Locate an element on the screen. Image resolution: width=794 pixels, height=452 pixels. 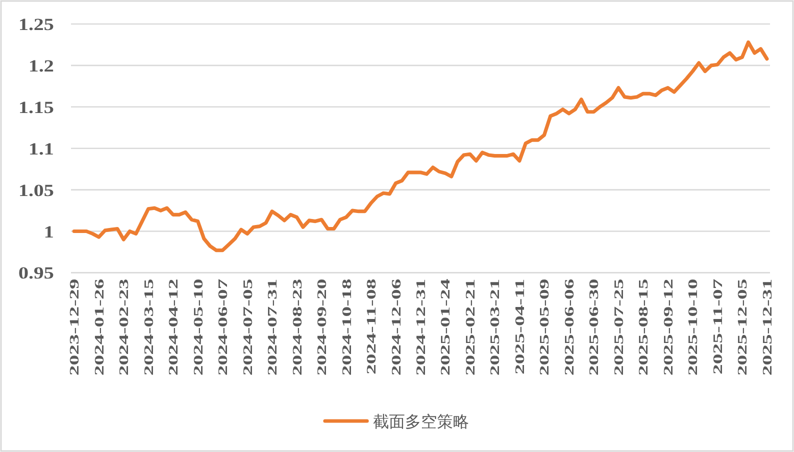
x-tick-label: 2025-07-25 is located at coordinates (619, 327).